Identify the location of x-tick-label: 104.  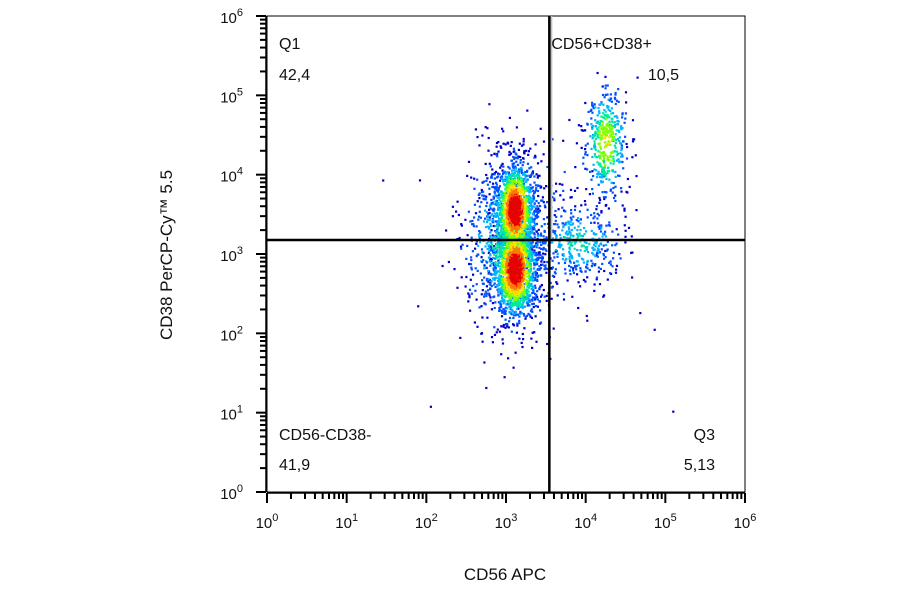
(585, 522).